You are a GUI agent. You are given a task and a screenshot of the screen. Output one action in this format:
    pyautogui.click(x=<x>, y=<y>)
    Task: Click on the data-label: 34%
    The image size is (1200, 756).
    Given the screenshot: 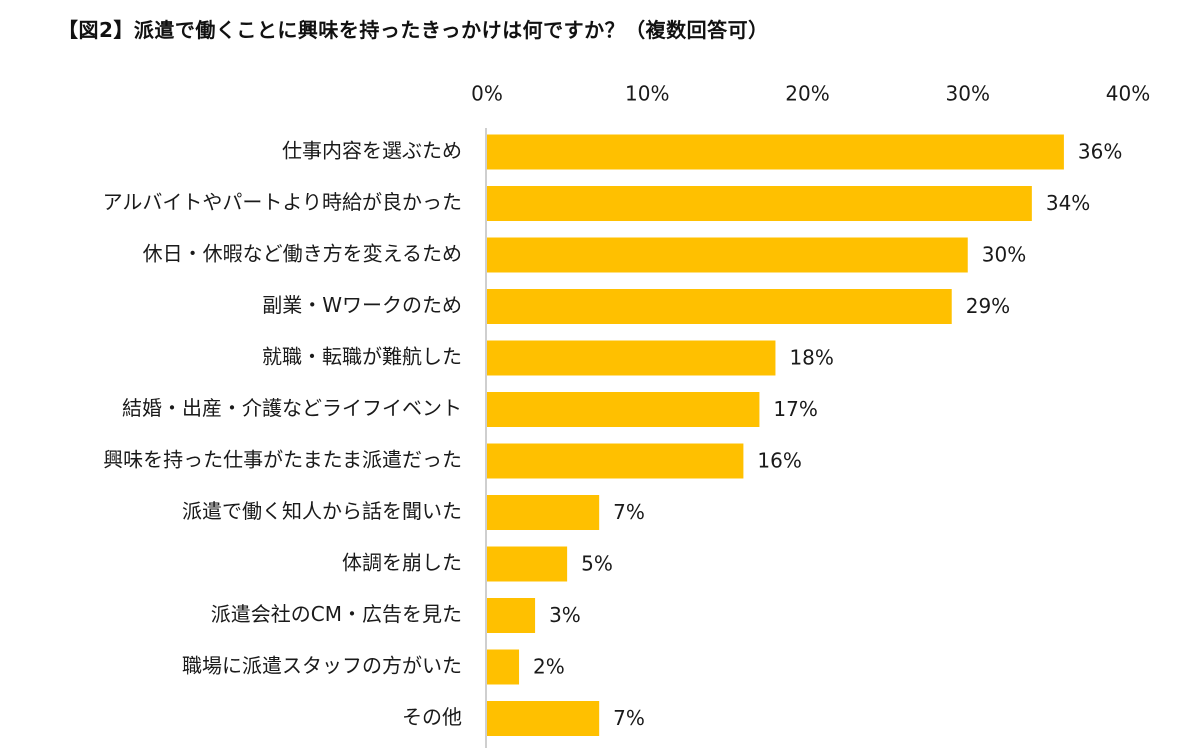 What is the action you would take?
    pyautogui.click(x=1068, y=203)
    